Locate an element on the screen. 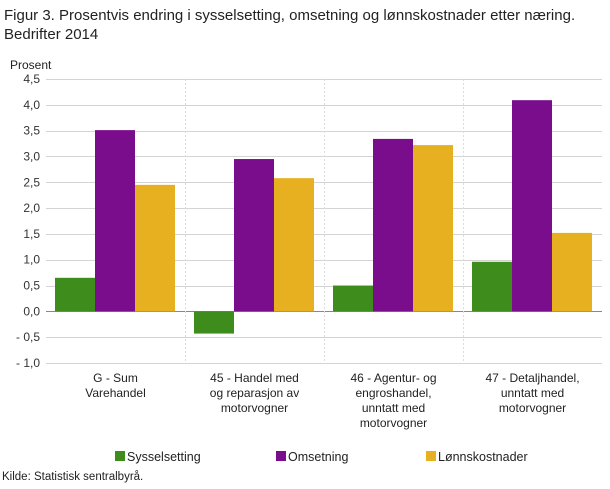 This screenshot has height=489, width=610. legend: Sysselsetting Omsetning Lønnskostnader is located at coordinates (321, 457).